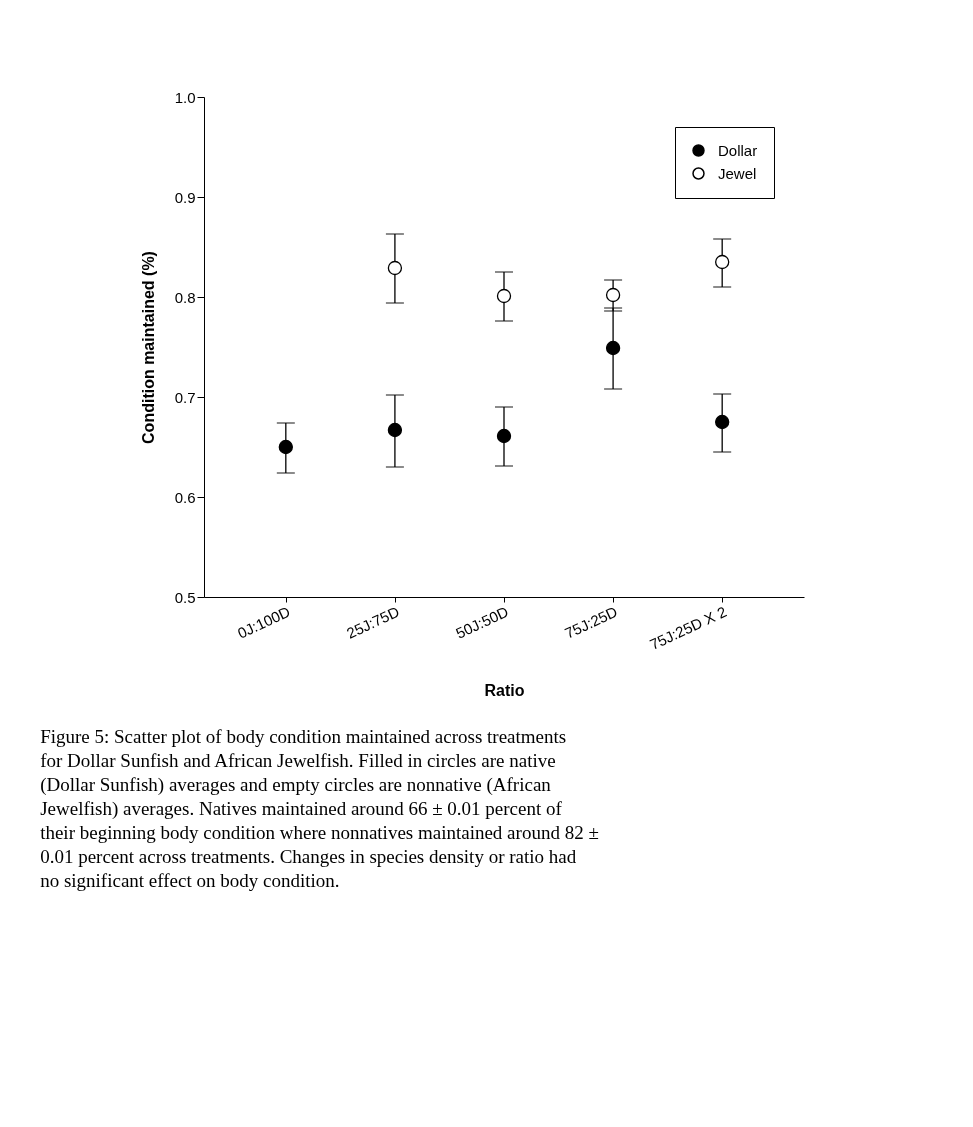 Image resolution: width=973 pixels, height=1127 pixels. Describe the element at coordinates (148, 347) in the screenshot. I see `y-axis-title: Condition maintained (%)` at that location.